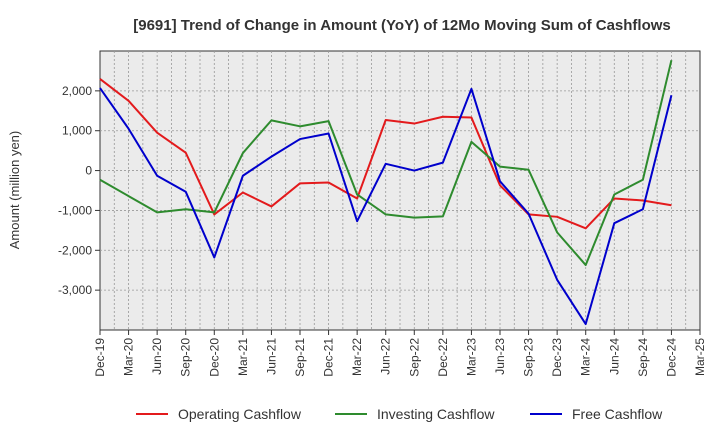 This screenshot has height=440, width=720. What do you see at coordinates (443, 357) in the screenshot?
I see `x-tick-label: Dec-22` at bounding box center [443, 357].